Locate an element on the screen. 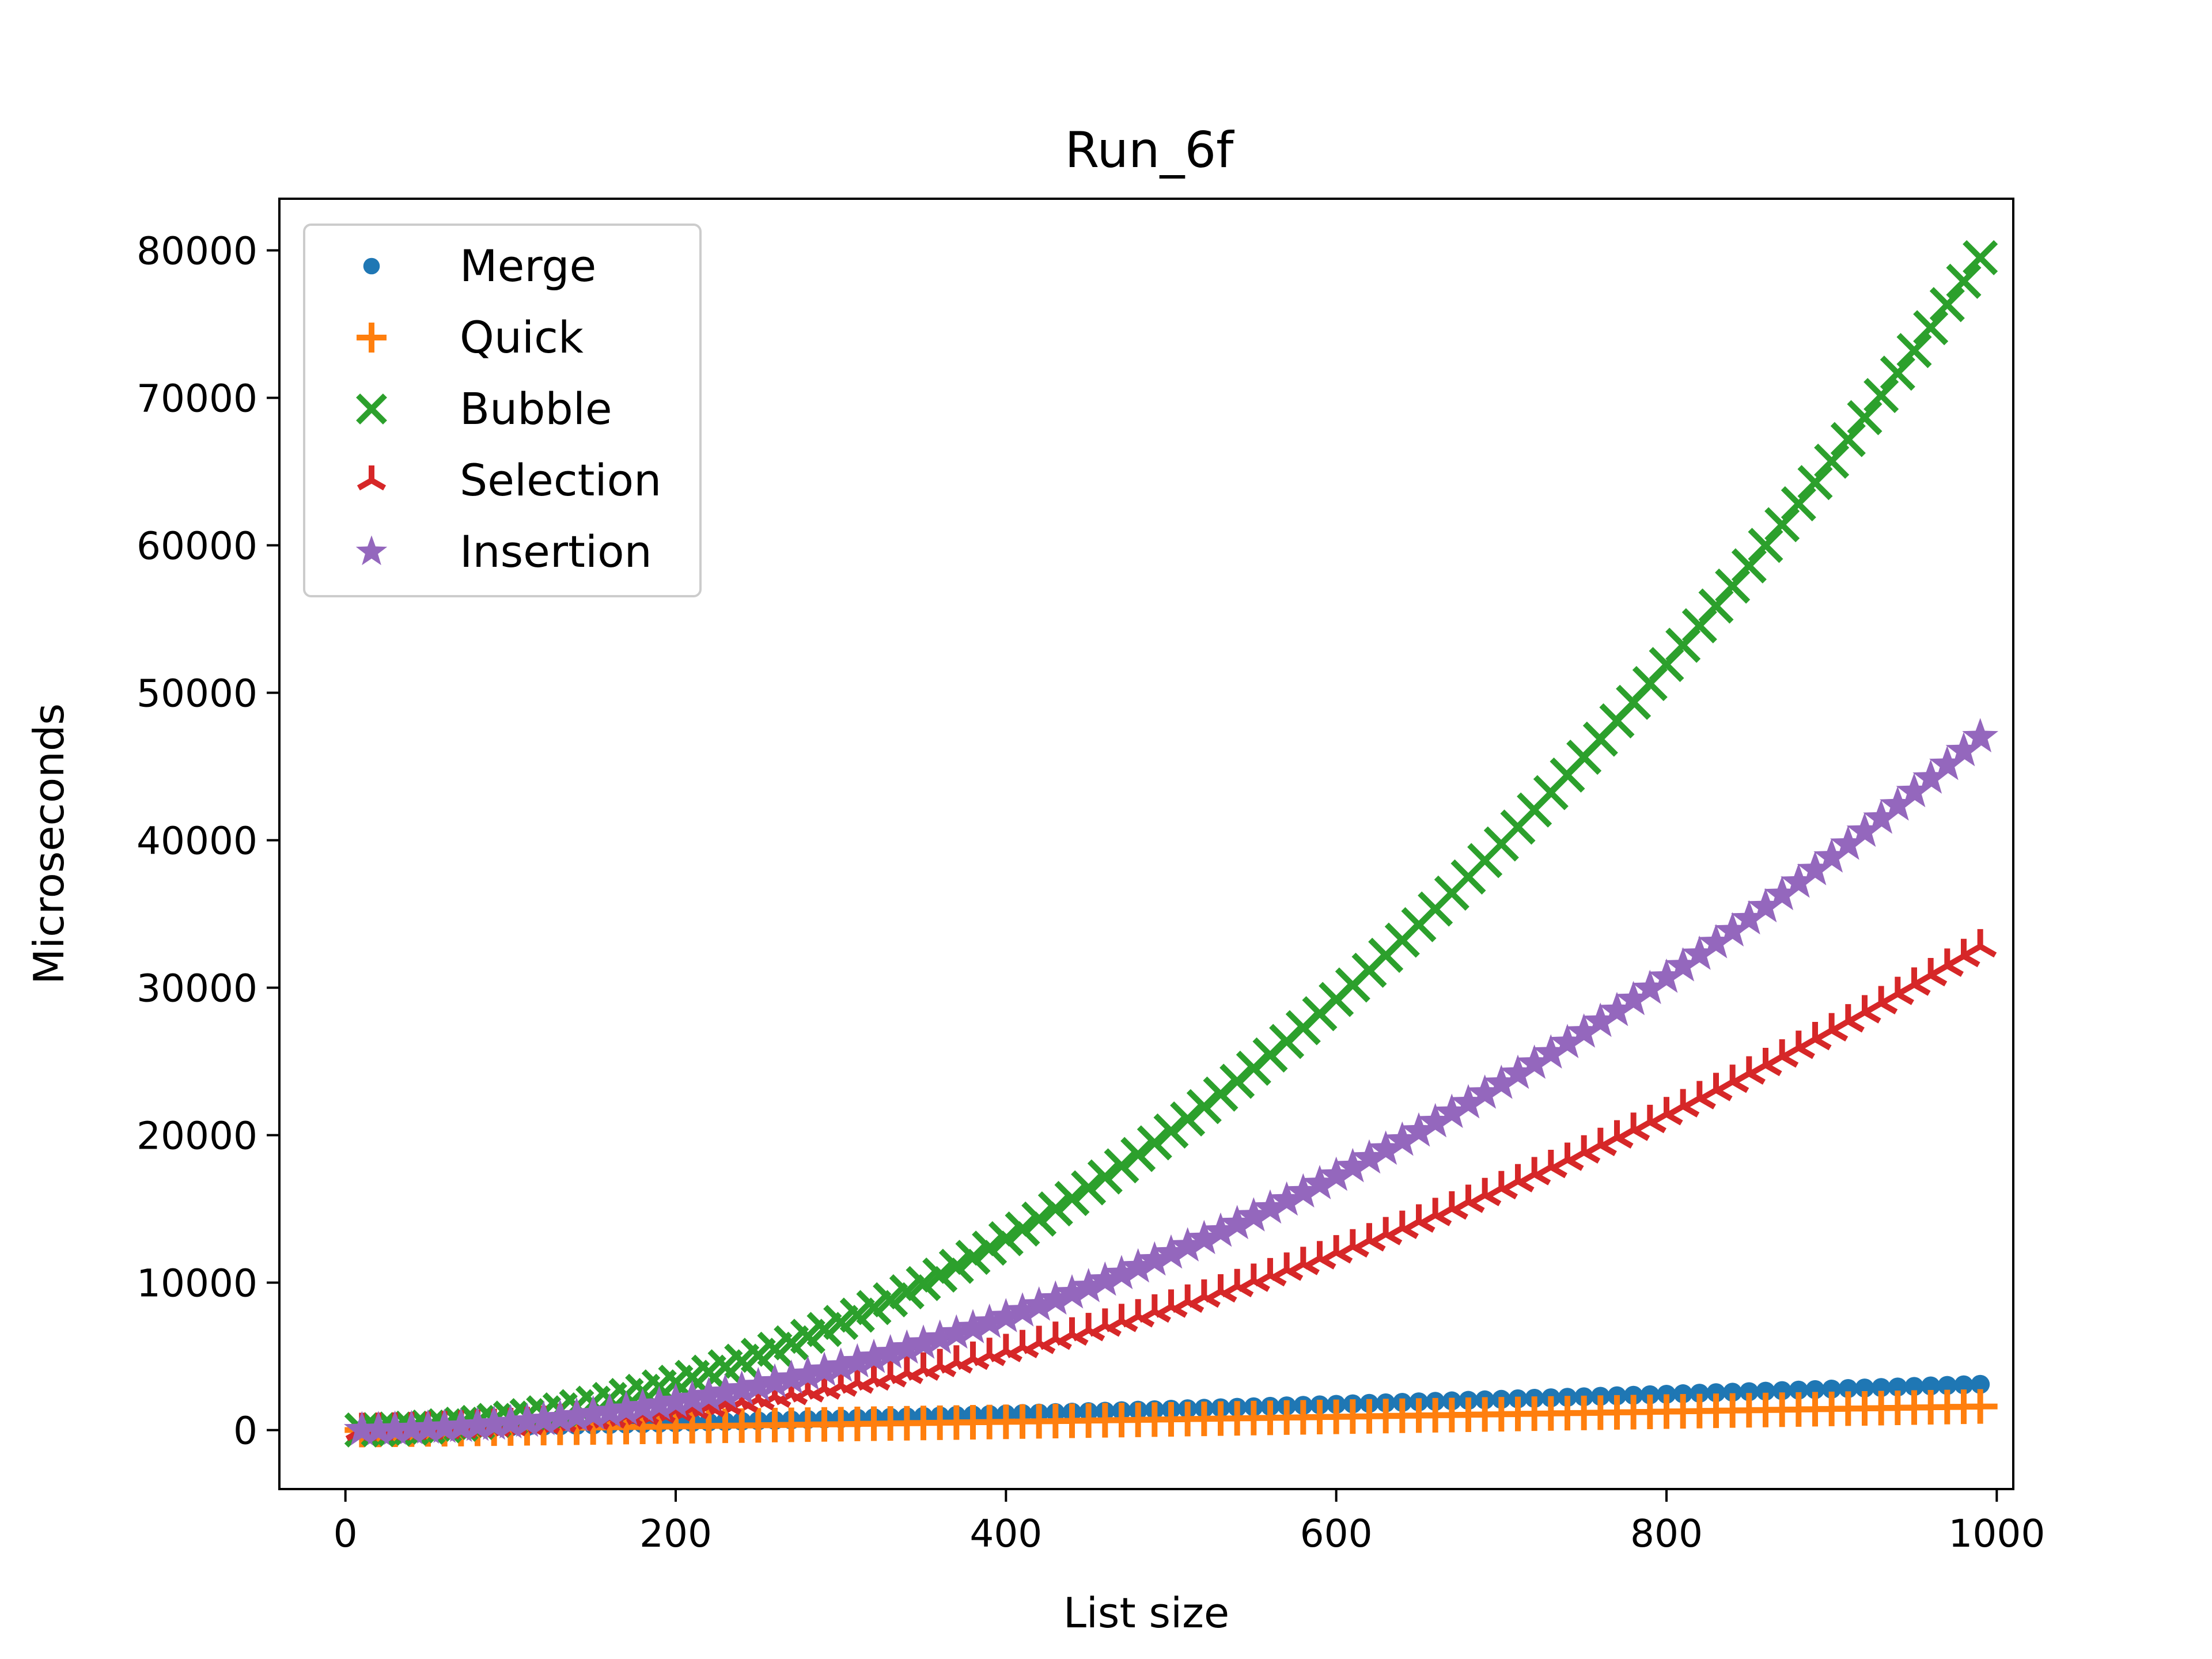 Image resolution: width=2212 pixels, height=1659 pixels. legend-marker-merge is located at coordinates (371, 266).